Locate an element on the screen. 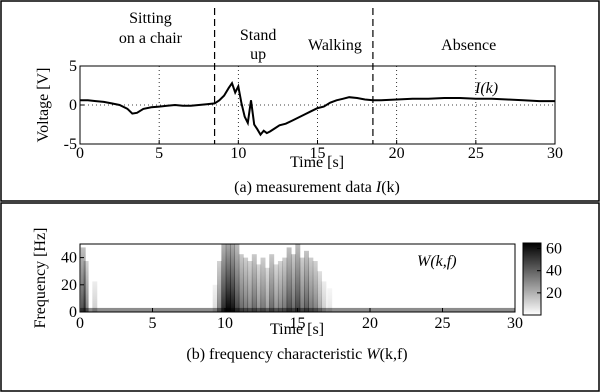 Image resolution: width=600 pixels, height=392 pixels. spectrogram-series-label: W(k,f) is located at coordinates (437, 261).